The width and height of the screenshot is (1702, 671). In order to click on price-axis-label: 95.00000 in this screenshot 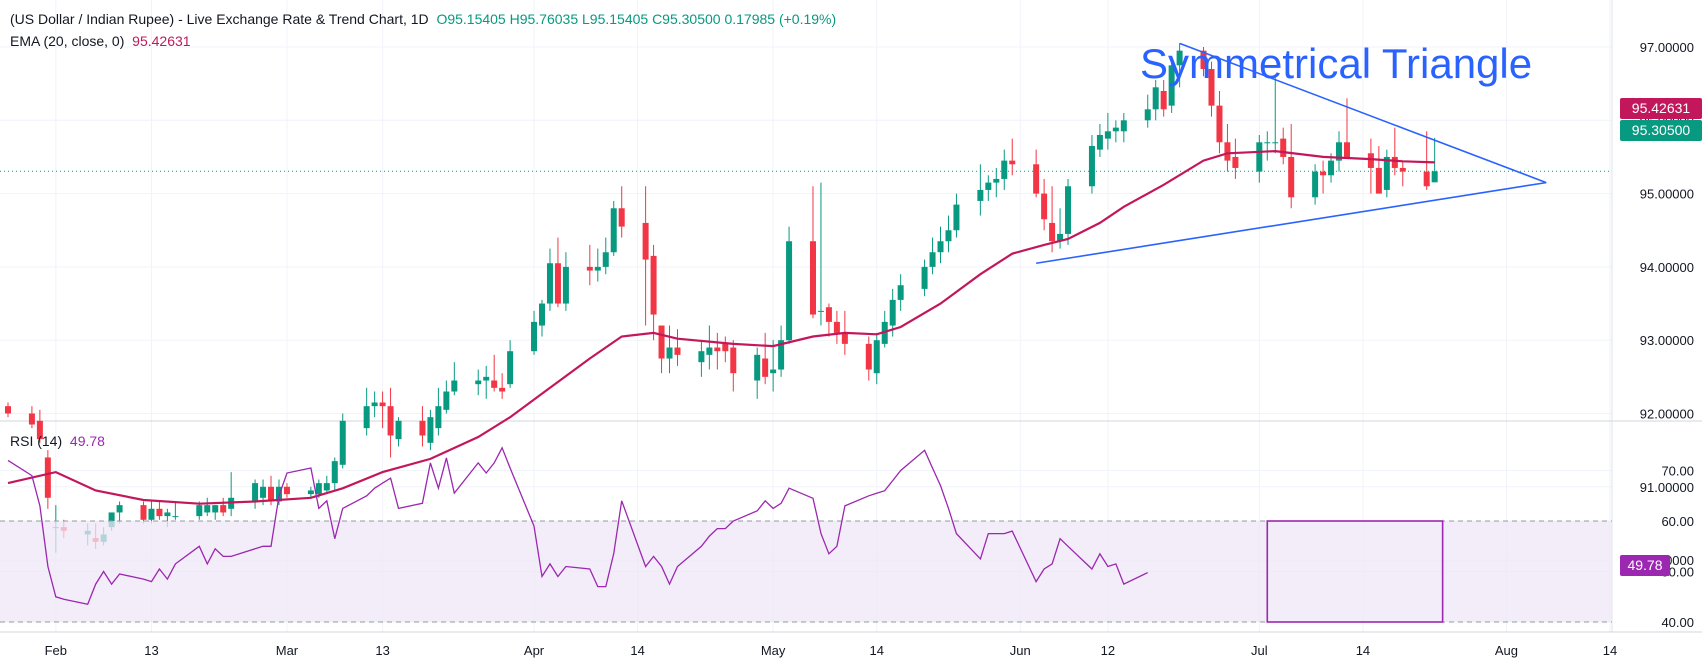, I will do `click(1667, 194)`.